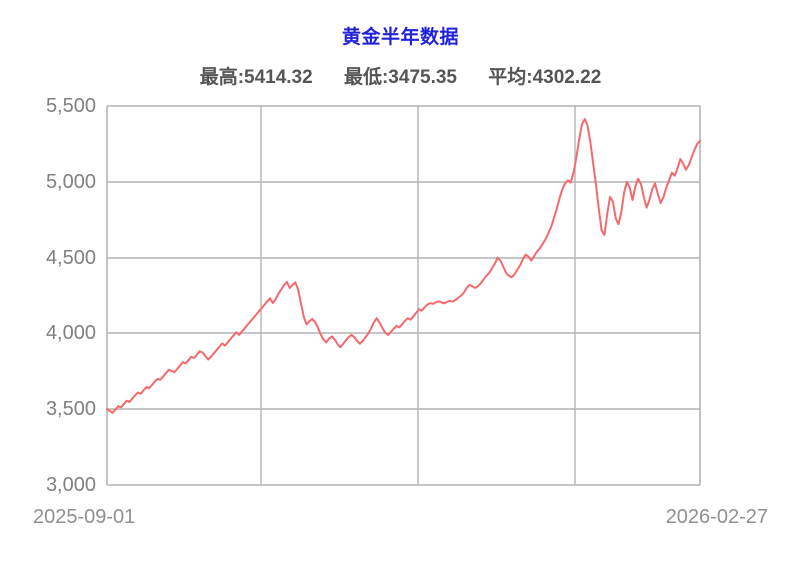 The height and width of the screenshot is (563, 801). Describe the element at coordinates (400, 37) in the screenshot. I see `chart-title: 黄金半年数据` at that location.